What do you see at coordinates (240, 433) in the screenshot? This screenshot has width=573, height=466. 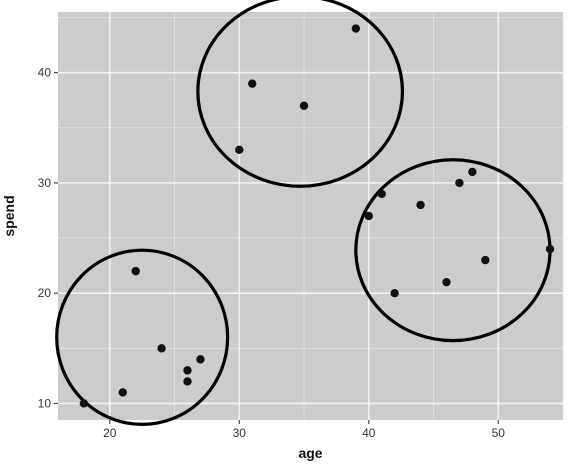 I see `x-tick-label: 30` at bounding box center [240, 433].